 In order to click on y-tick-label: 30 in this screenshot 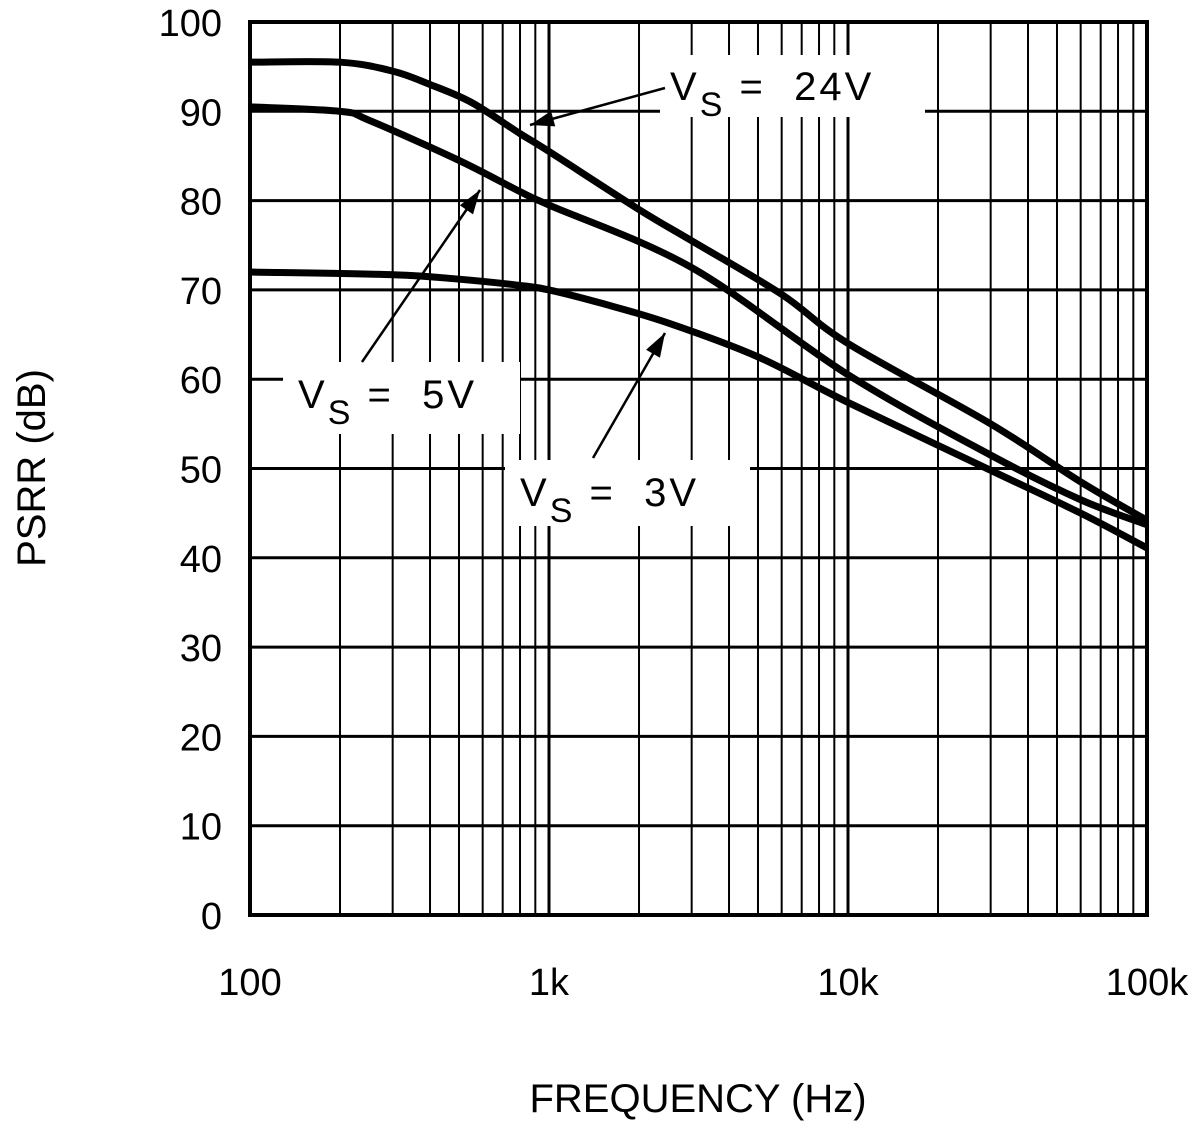, I will do `click(201, 649)`.